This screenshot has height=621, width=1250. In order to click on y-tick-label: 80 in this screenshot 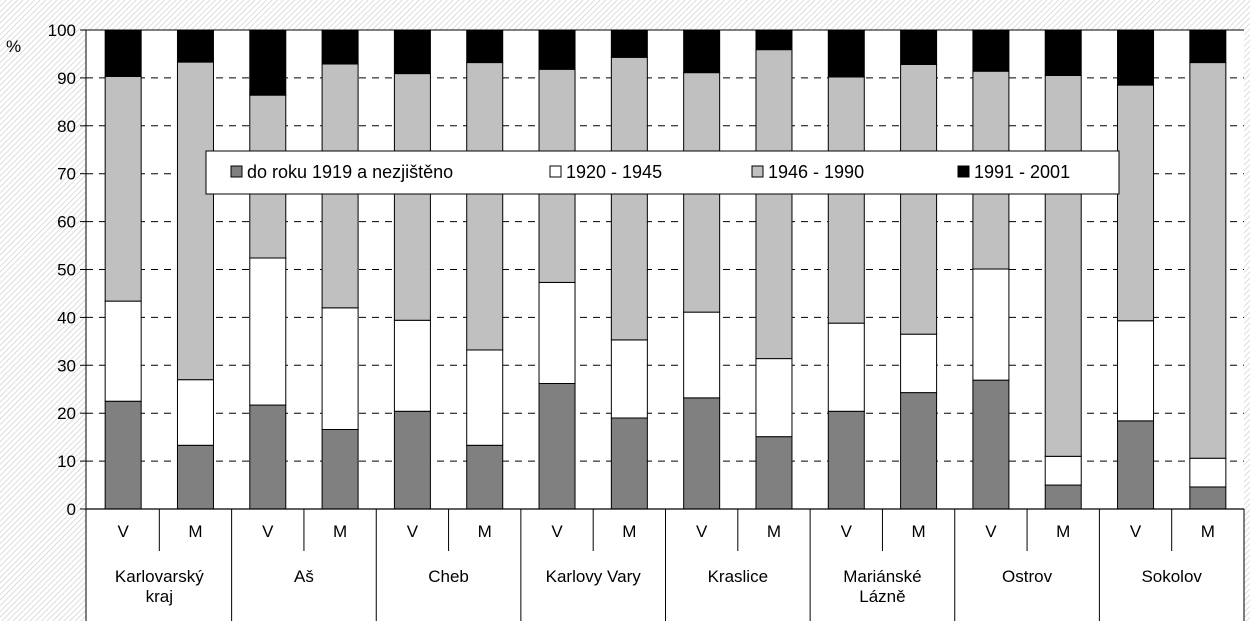, I will do `click(66, 126)`.